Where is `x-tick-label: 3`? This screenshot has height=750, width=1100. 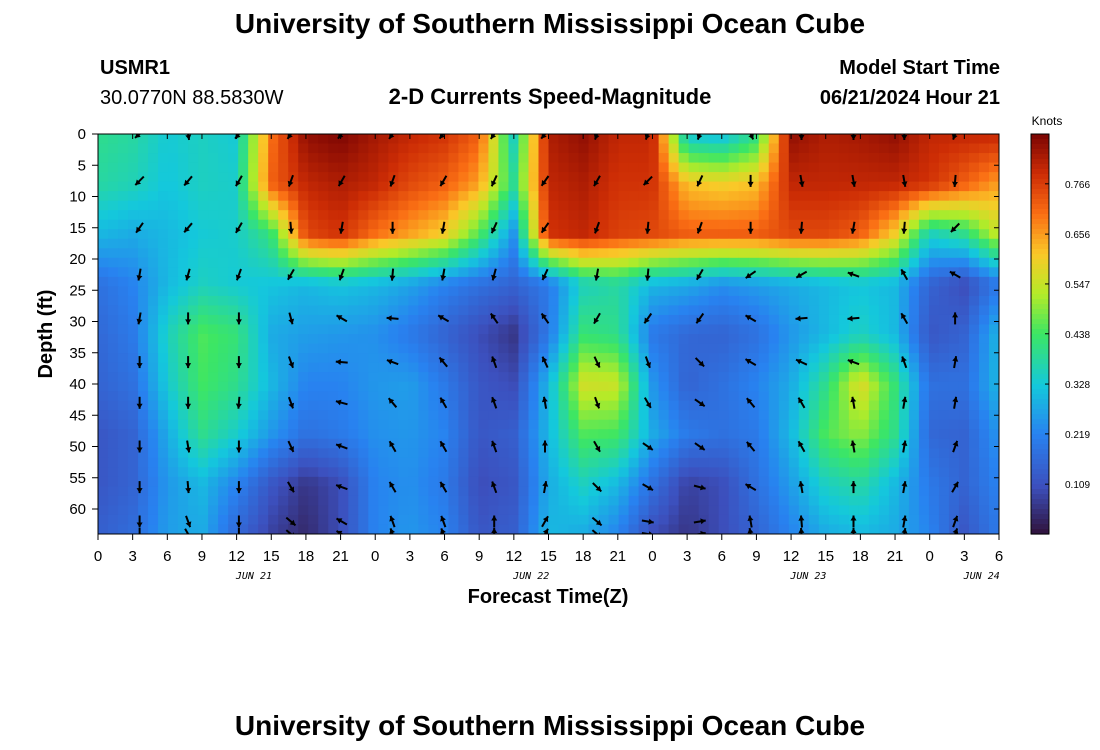 x-tick-label: 3 is located at coordinates (132, 556).